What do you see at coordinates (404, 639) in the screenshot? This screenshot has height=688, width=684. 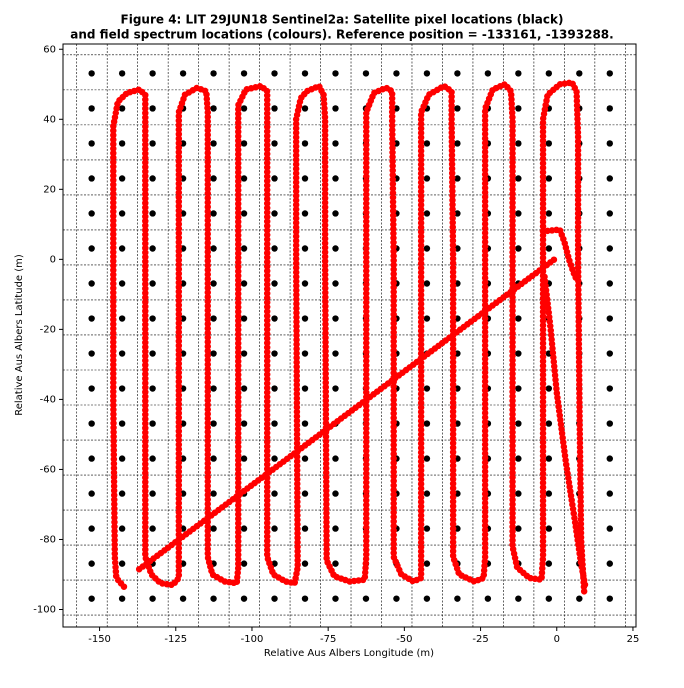 I see `x-tick-label: -50` at bounding box center [404, 639].